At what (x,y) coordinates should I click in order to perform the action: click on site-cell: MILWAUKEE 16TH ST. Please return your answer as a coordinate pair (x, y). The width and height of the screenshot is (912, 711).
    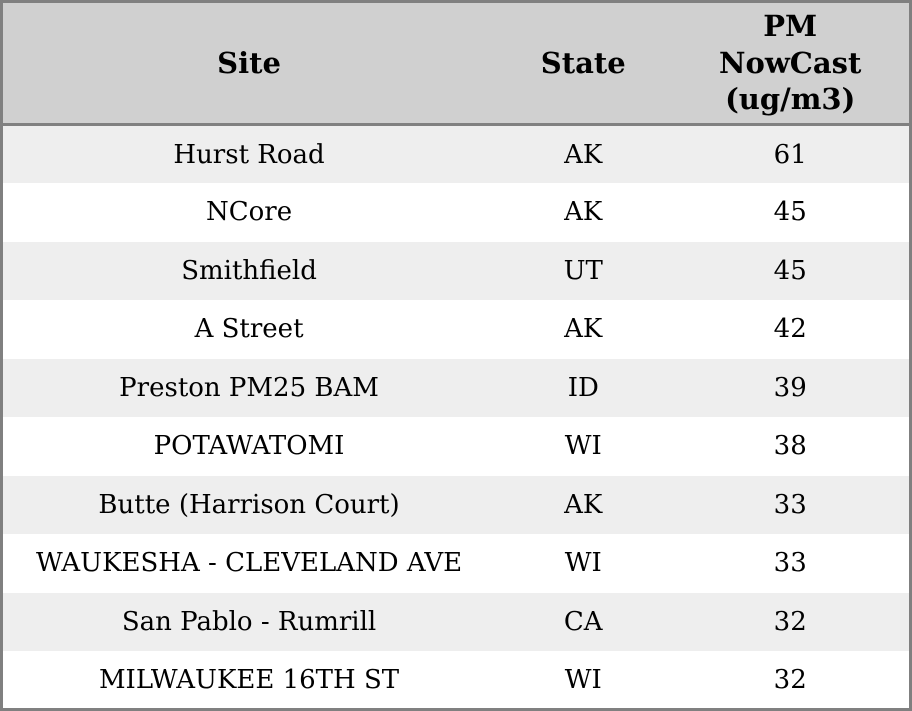
    Looking at the image, I should click on (249, 679).